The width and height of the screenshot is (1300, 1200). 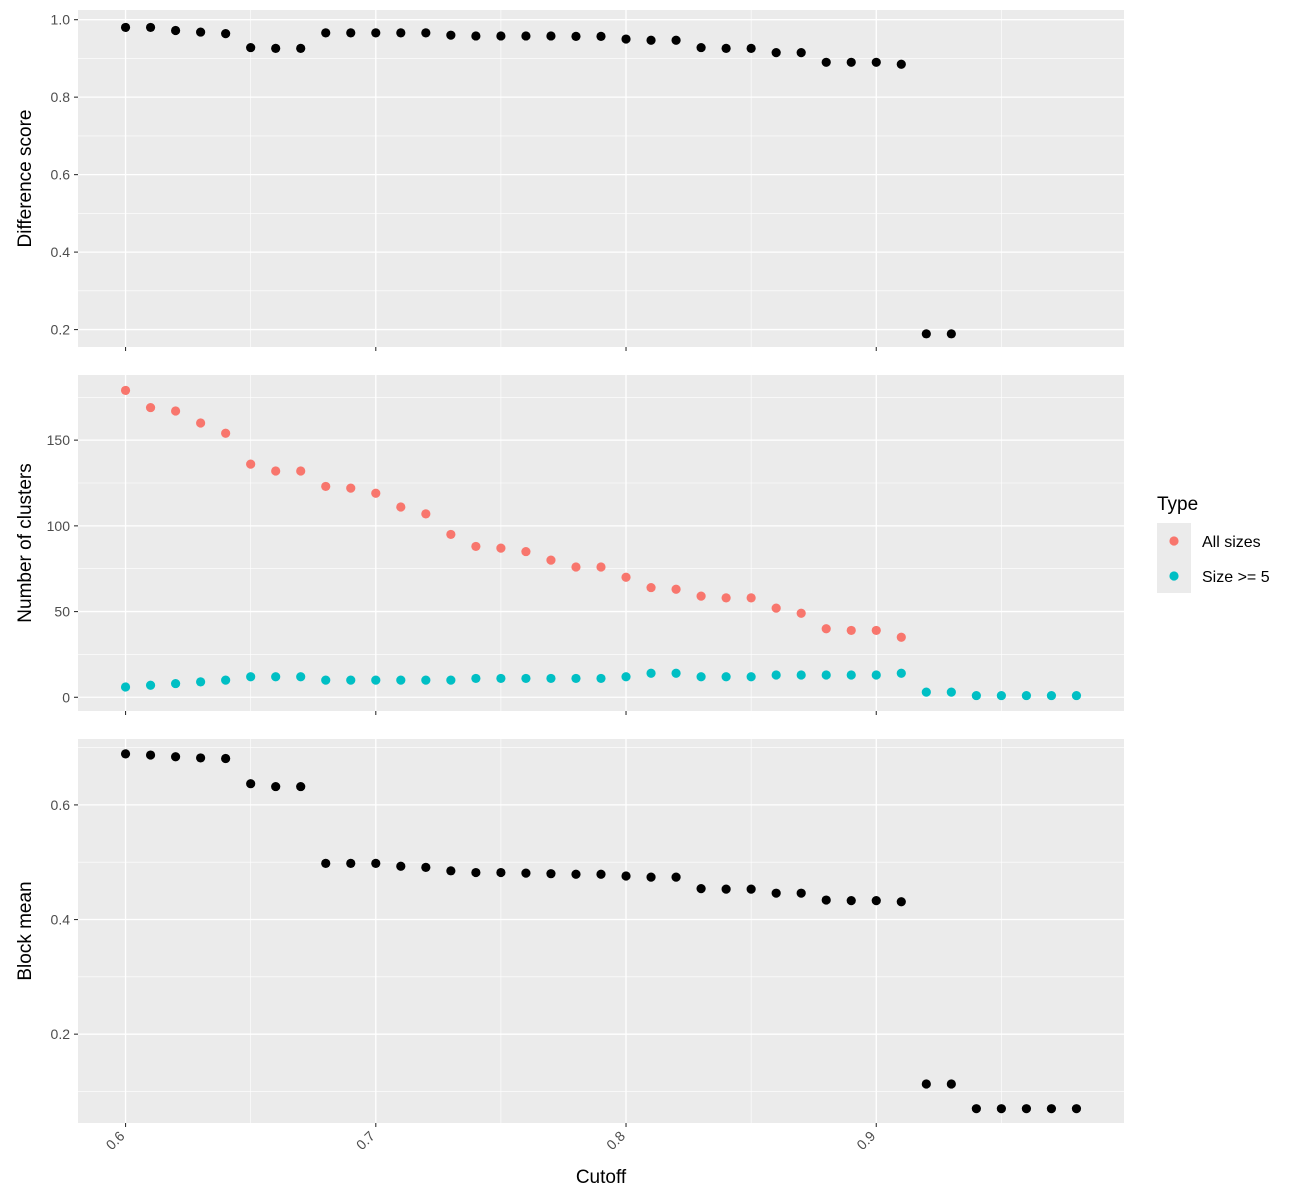 What do you see at coordinates (61, 252) in the screenshot?
I see `y-tick-label: 0.4` at bounding box center [61, 252].